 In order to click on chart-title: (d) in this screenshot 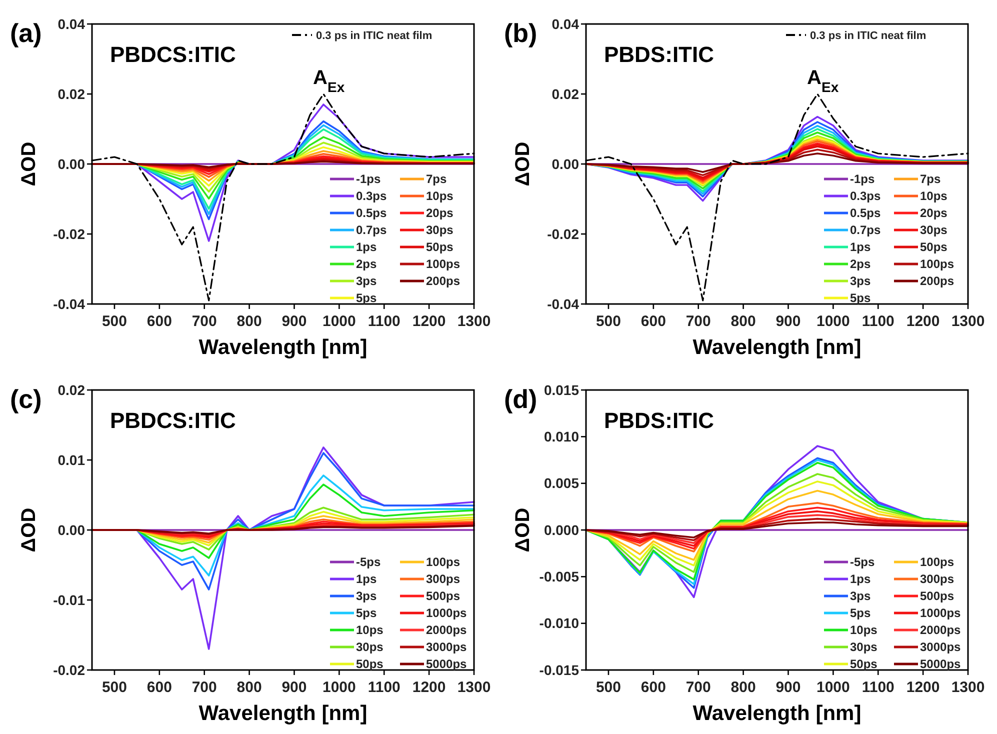, I will do `click(521, 399)`.